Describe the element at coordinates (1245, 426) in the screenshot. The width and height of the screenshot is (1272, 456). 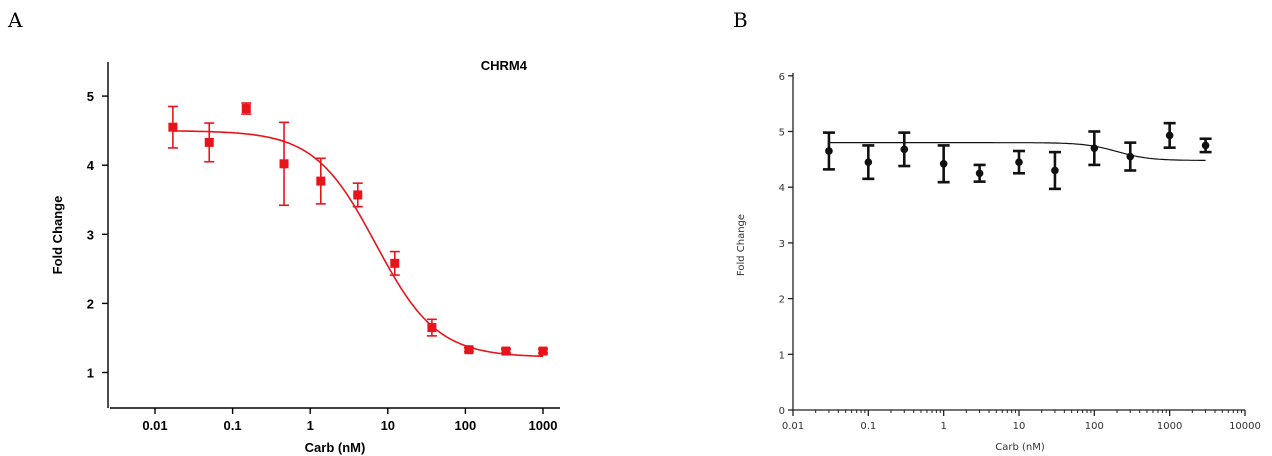
I see `x-tick-label: 10000` at that location.